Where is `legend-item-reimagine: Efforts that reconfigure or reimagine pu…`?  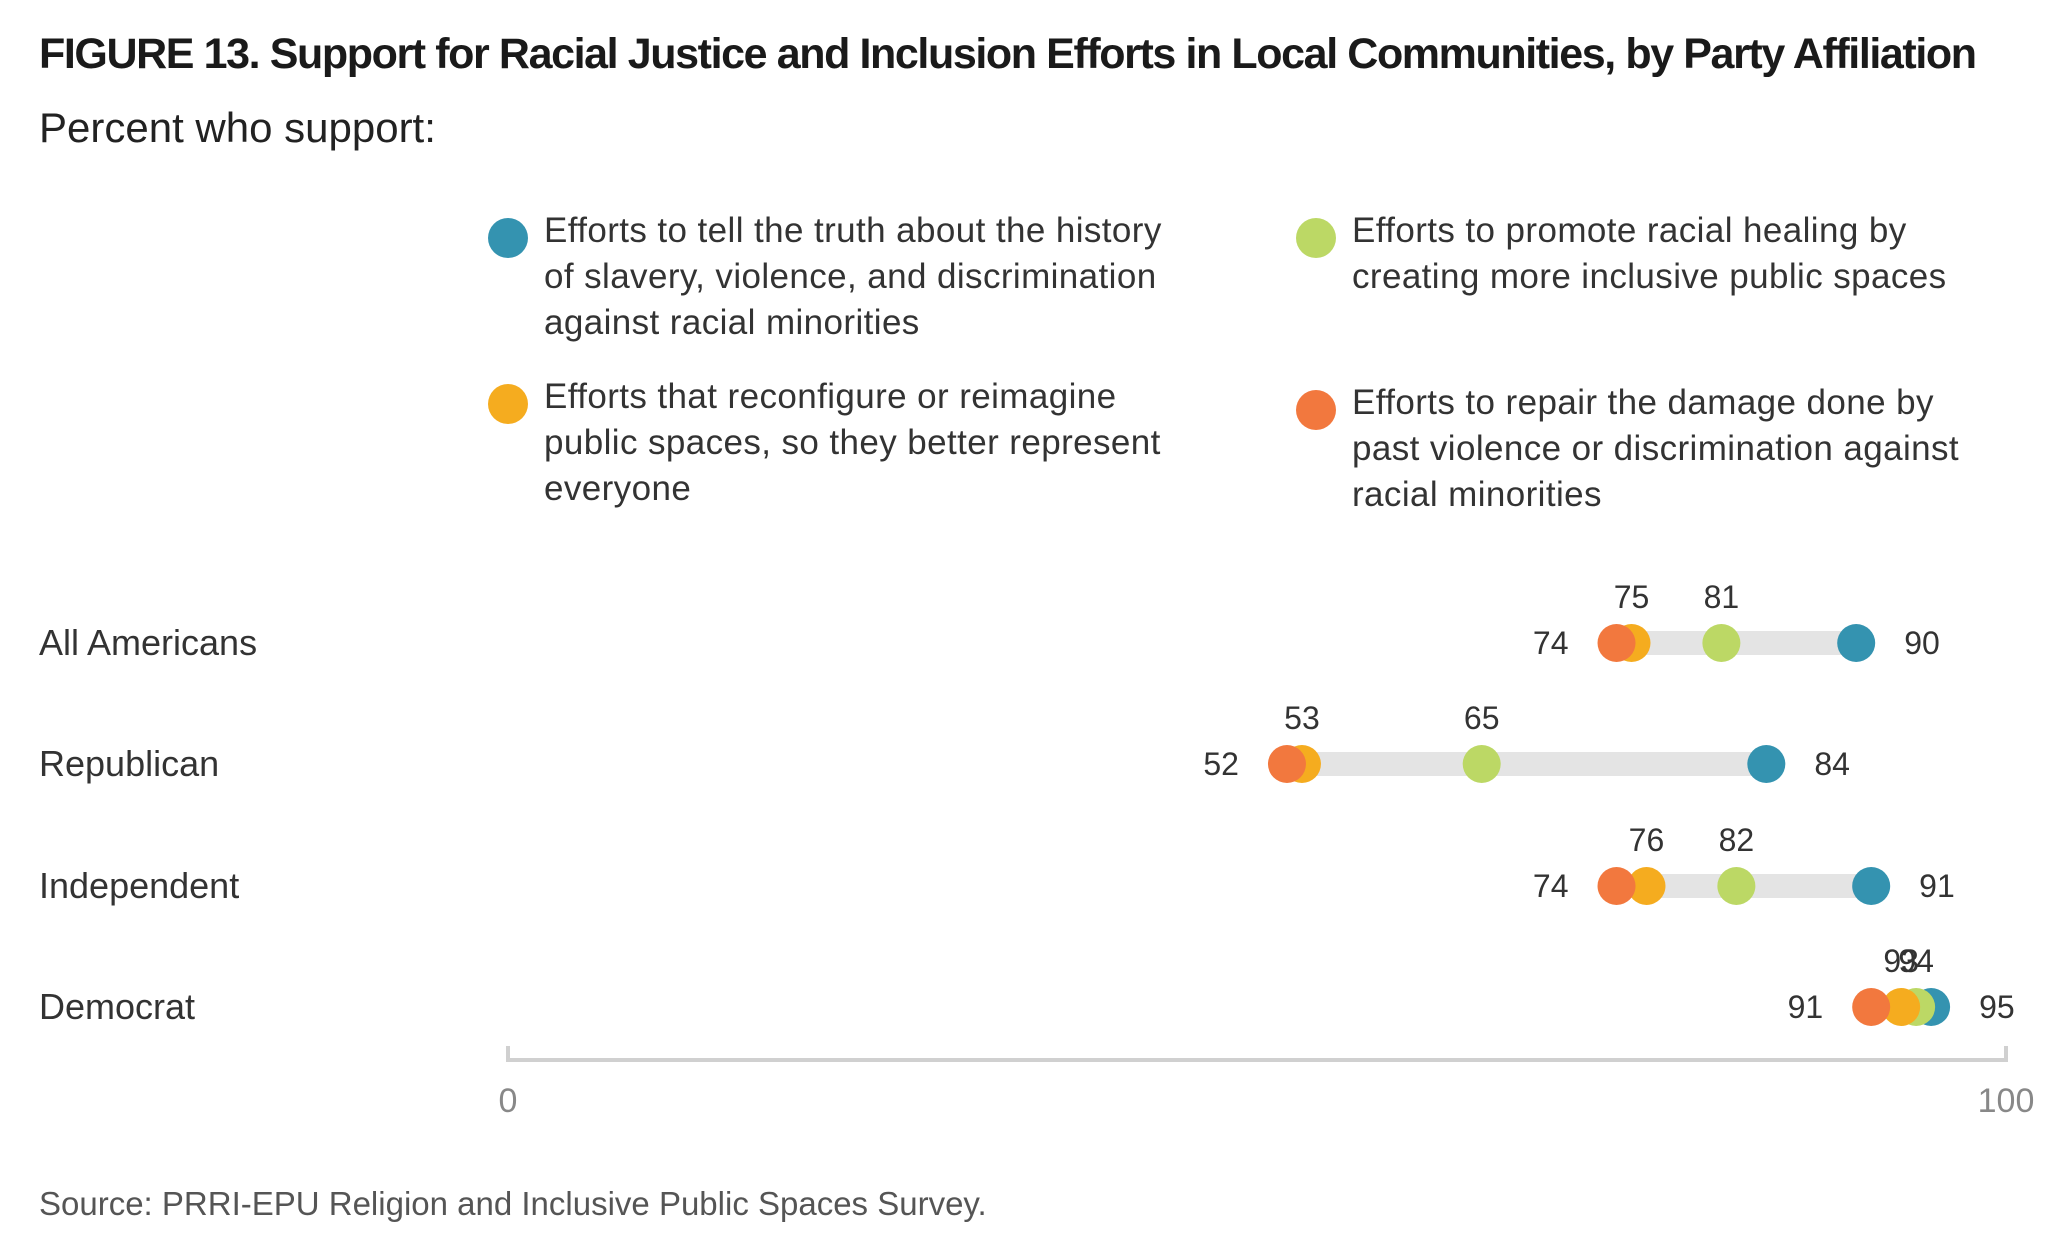 legend-item-reimagine: Efforts that reconfigure or reimagine pu… is located at coordinates (824, 443).